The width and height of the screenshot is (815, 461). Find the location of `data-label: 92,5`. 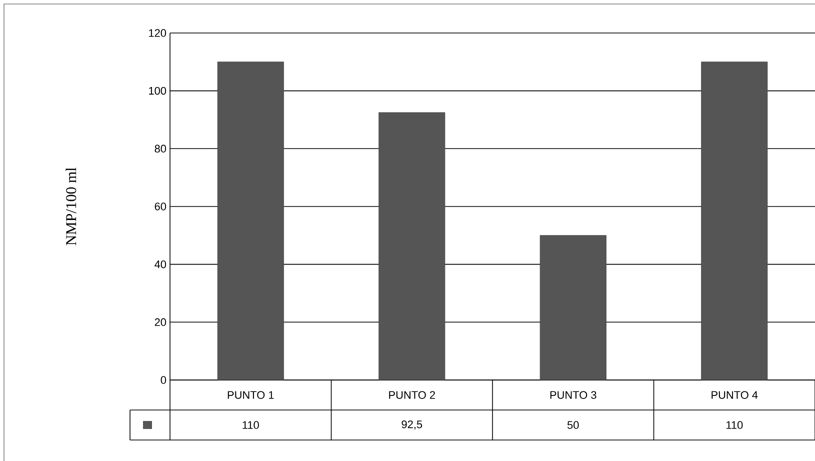

data-label: 92,5 is located at coordinates (412, 425).